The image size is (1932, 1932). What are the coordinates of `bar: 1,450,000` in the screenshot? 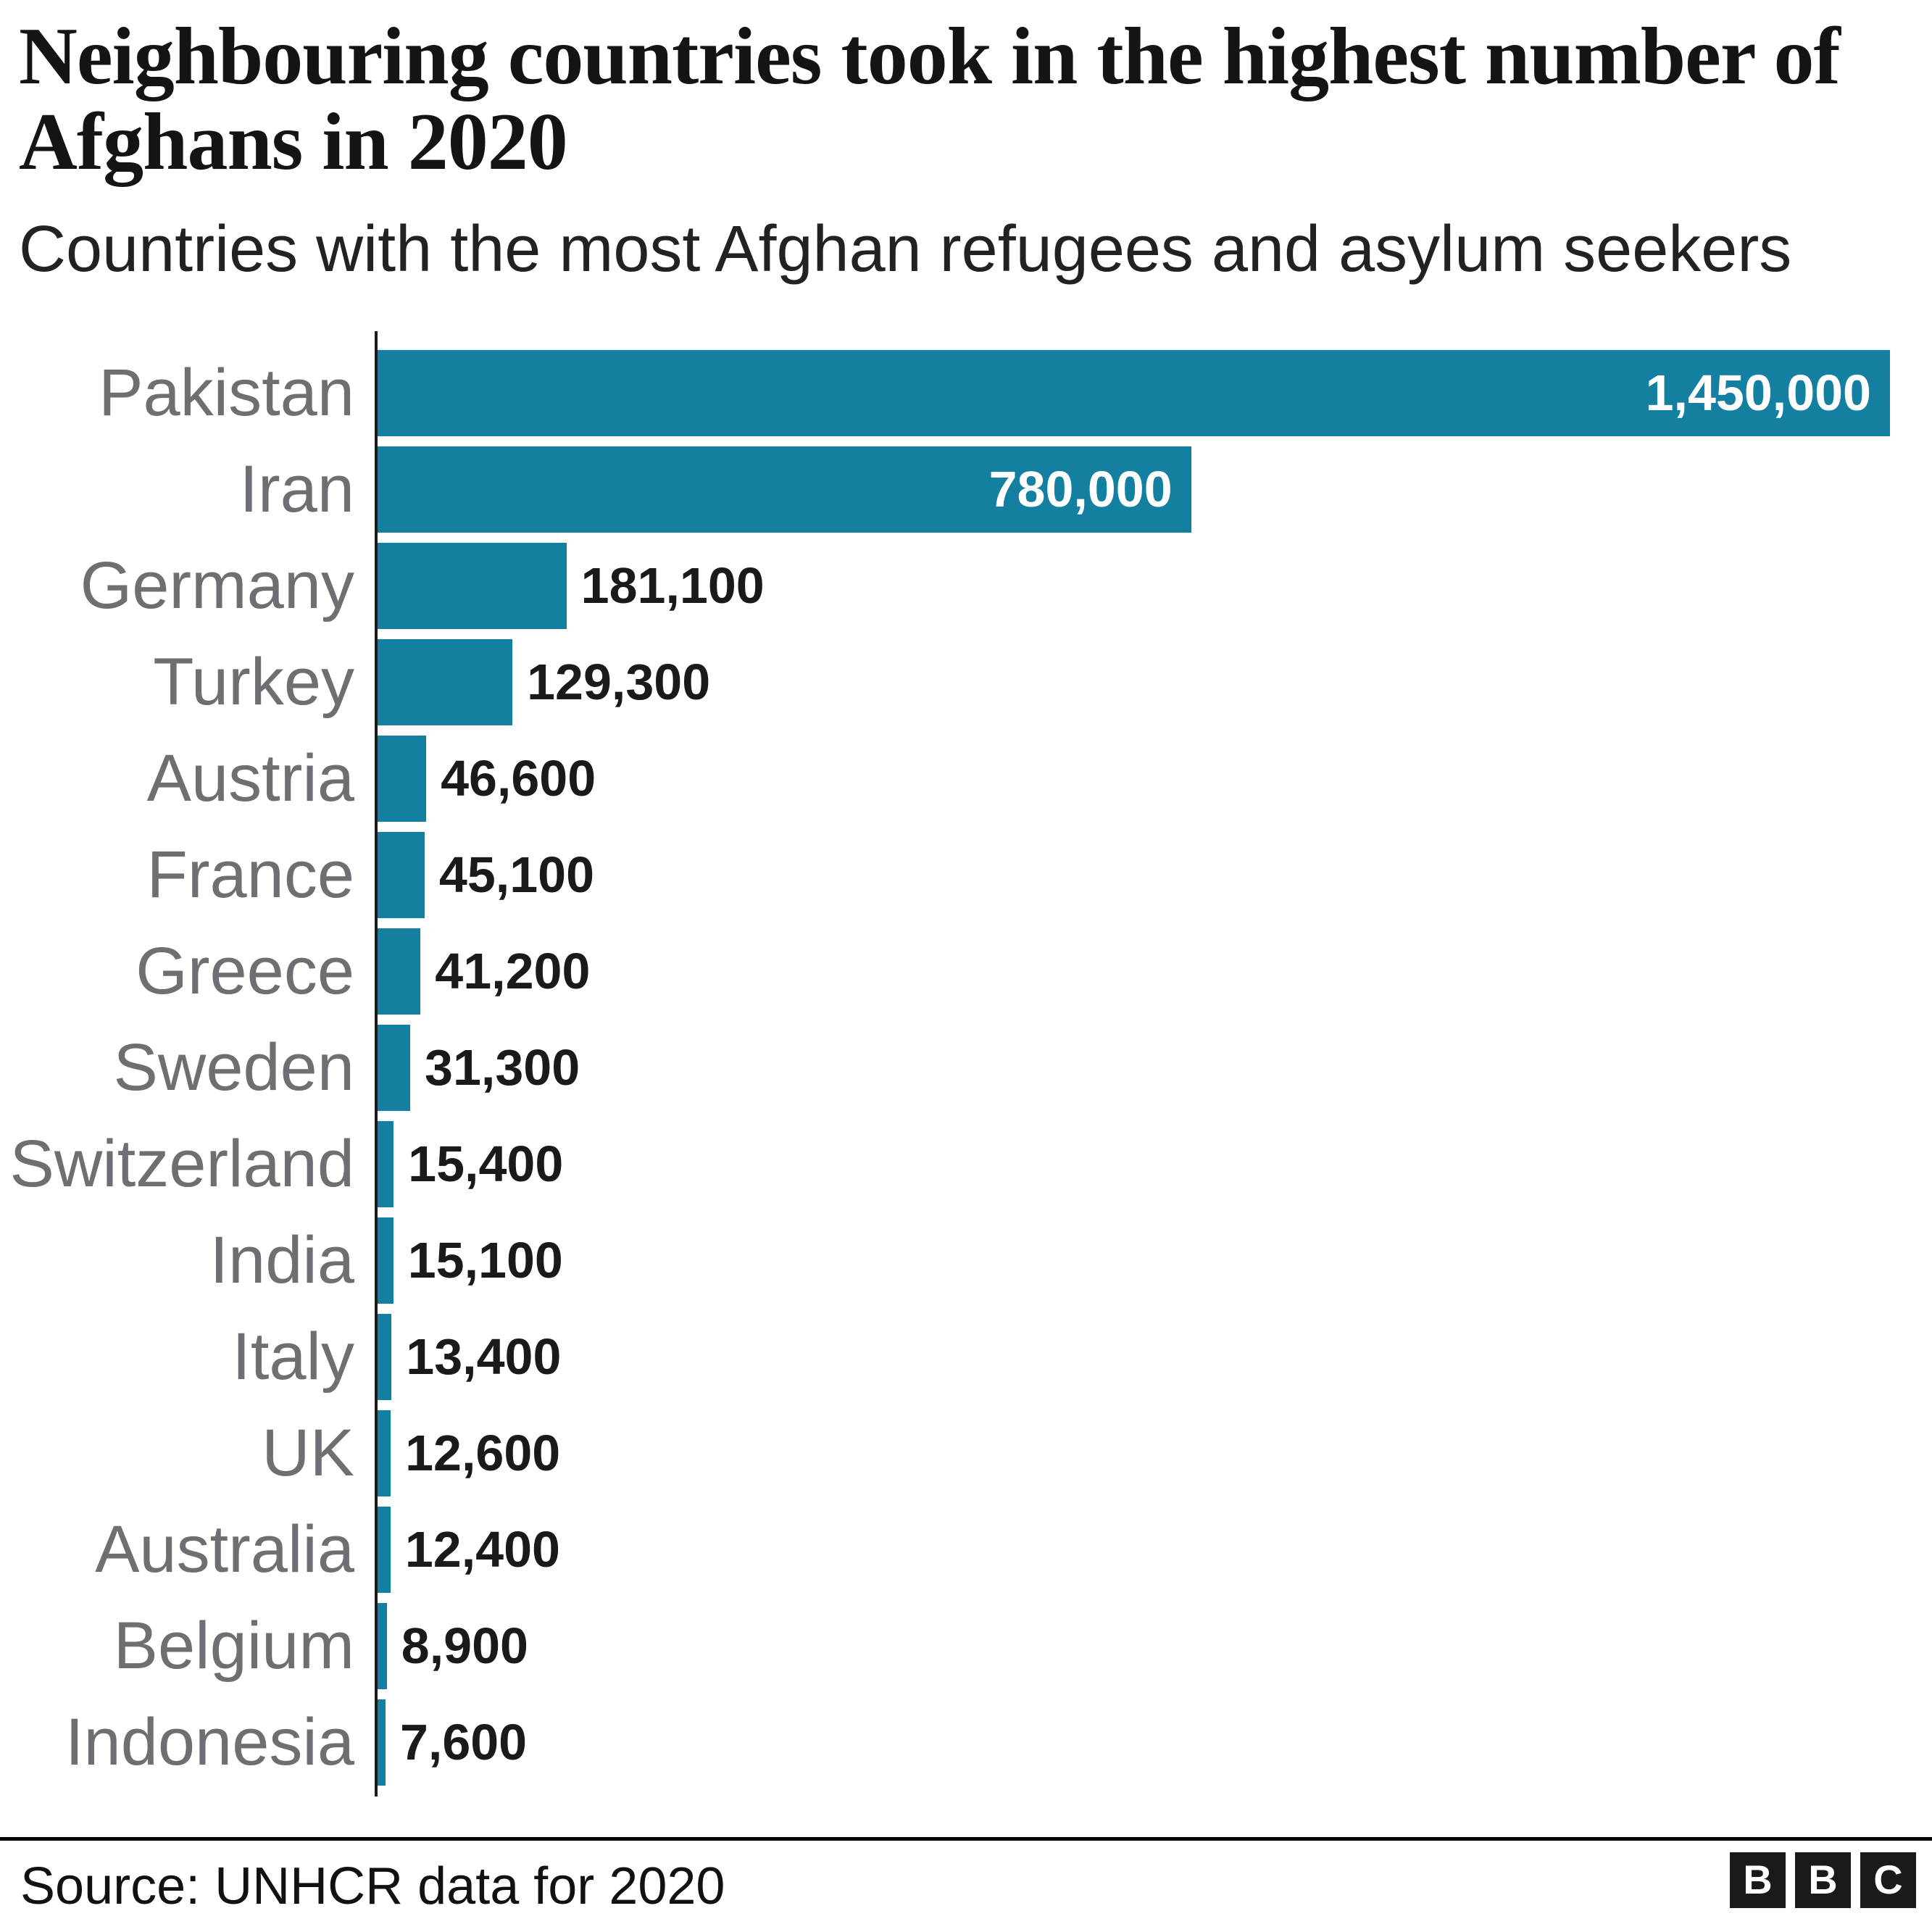 It's located at (1134, 393).